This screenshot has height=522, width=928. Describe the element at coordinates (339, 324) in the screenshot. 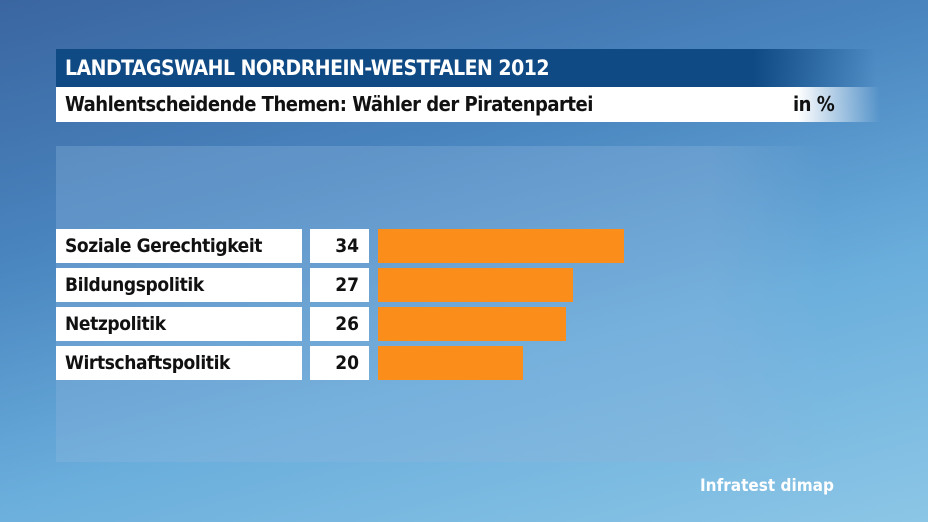

I see `value-label: 26` at that location.